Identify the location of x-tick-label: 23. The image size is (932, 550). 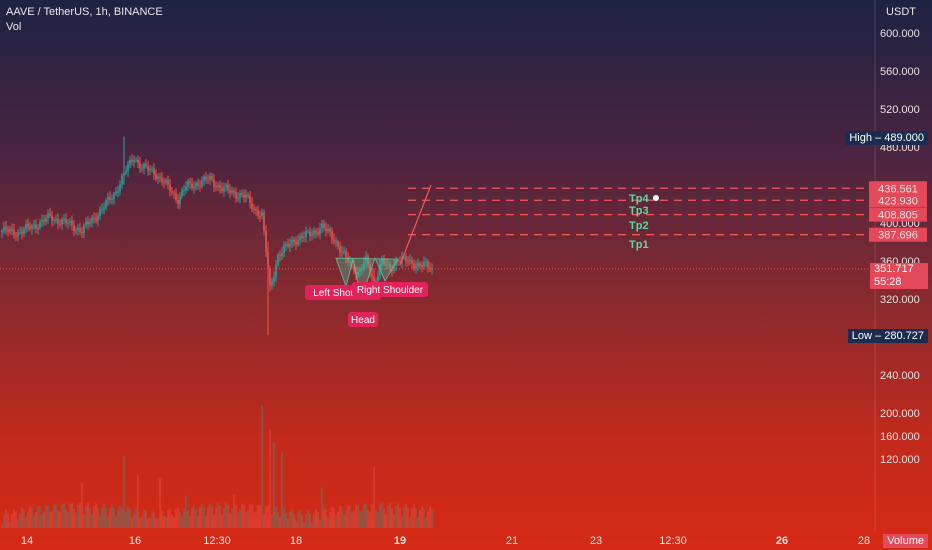
(596, 541).